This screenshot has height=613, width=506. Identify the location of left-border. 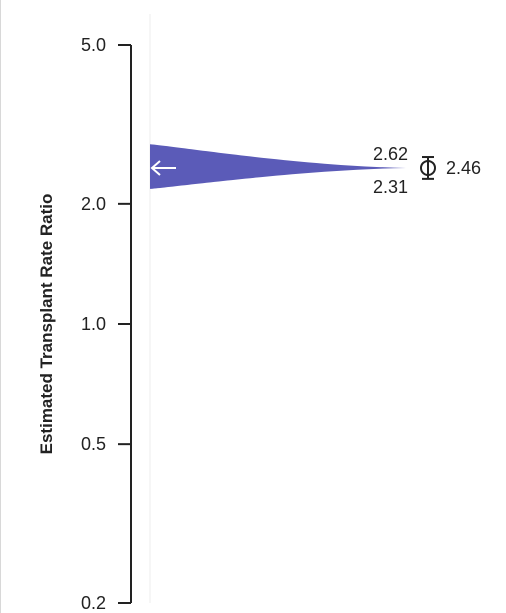
(0, 306).